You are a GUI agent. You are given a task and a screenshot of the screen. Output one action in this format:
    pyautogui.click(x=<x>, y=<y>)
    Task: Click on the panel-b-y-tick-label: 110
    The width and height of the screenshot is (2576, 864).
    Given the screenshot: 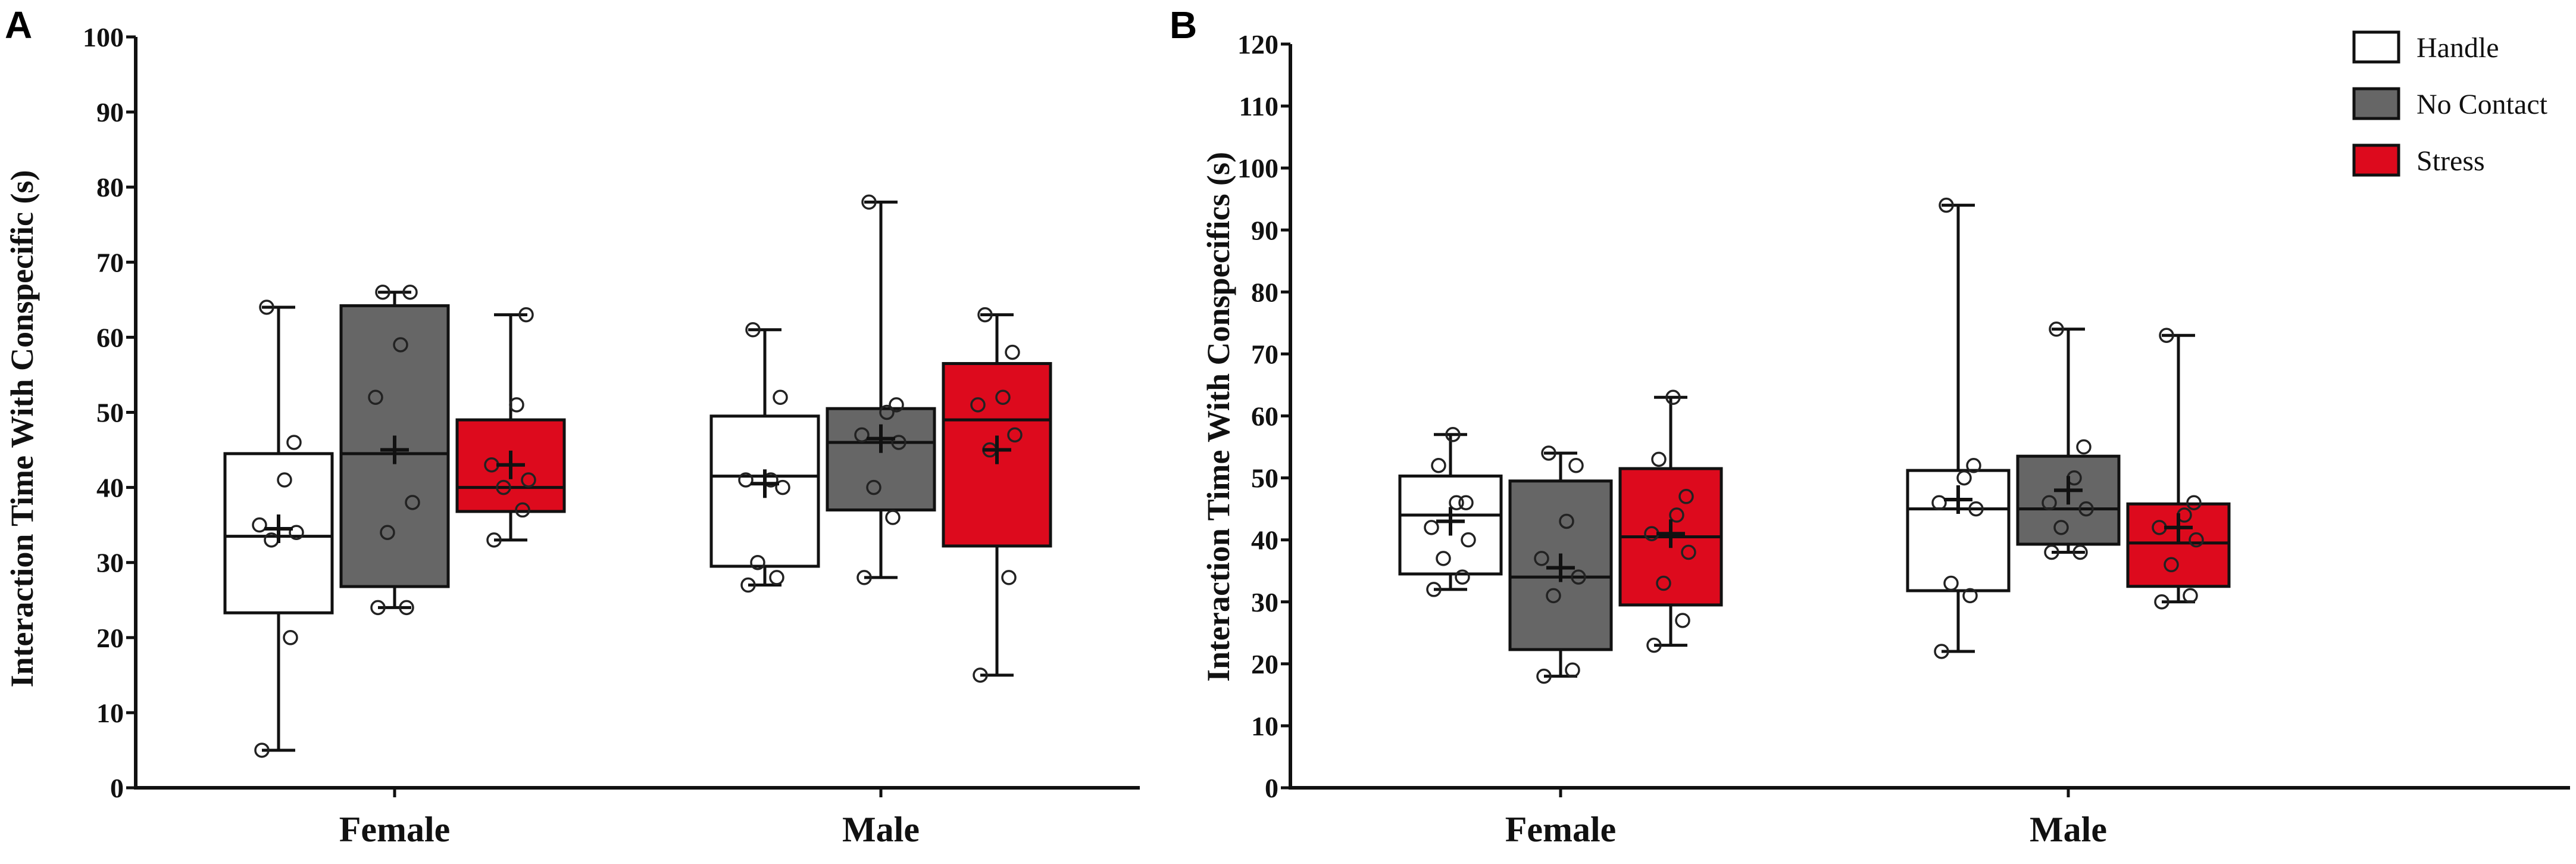 What is the action you would take?
    pyautogui.click(x=1258, y=106)
    